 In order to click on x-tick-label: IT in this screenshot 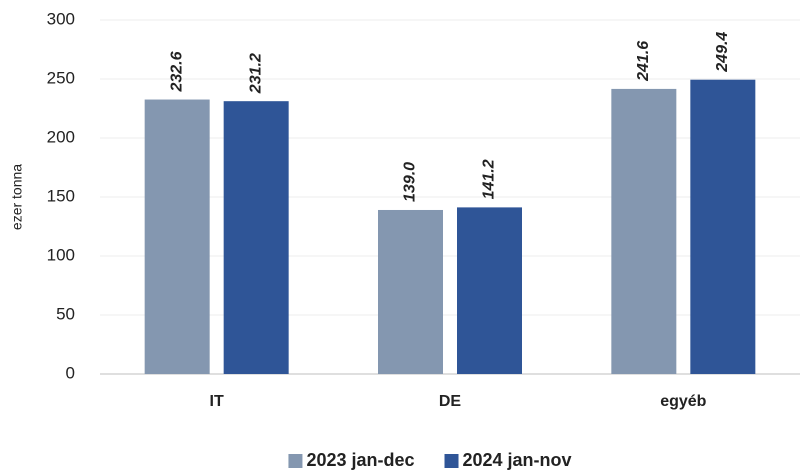, I will do `click(217, 401)`.